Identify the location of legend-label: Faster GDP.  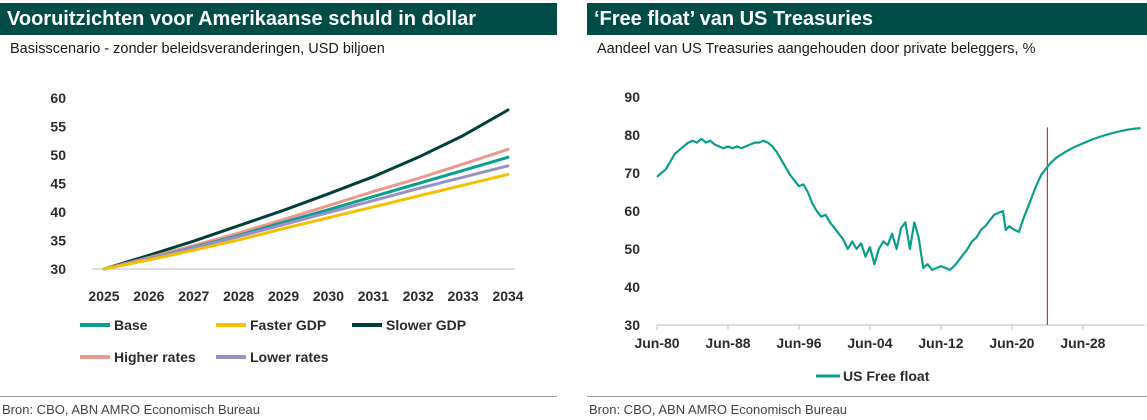
(288, 325).